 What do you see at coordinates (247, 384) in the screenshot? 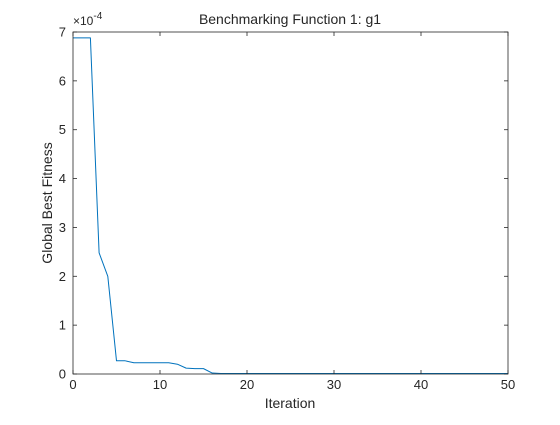
I see `x-tick-label: 20` at bounding box center [247, 384].